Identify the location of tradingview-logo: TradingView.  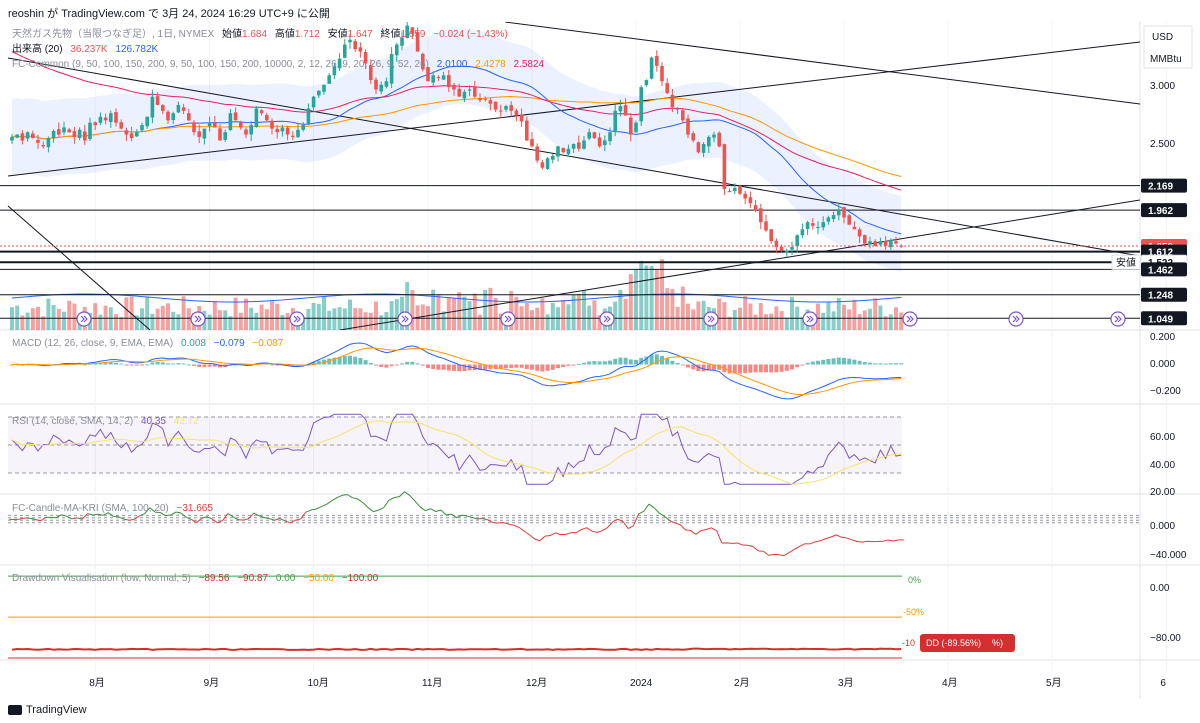
(47, 710).